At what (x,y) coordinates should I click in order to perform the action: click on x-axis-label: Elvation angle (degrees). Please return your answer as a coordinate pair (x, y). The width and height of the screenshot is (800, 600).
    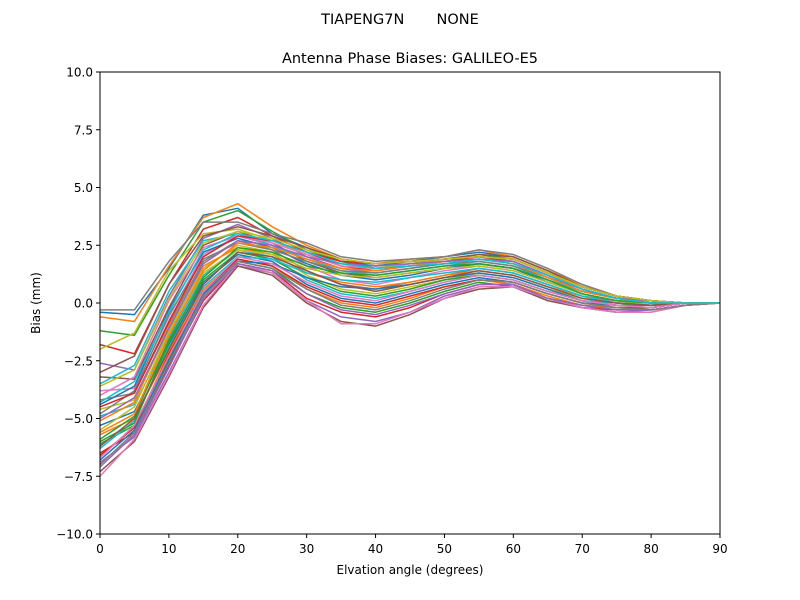
    Looking at the image, I should click on (410, 570).